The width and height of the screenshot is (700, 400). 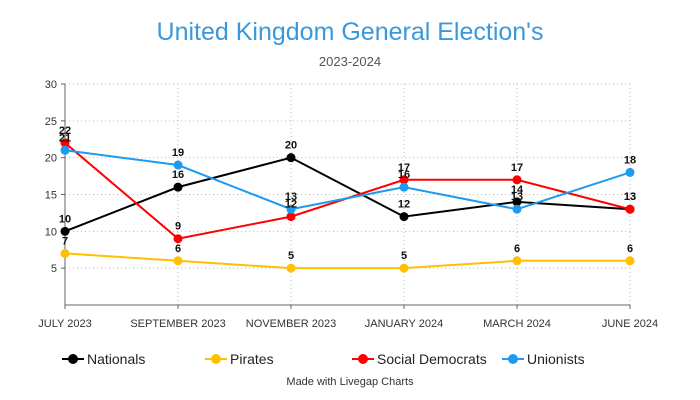 I want to click on legend-item-nationals: Nationals, so click(x=103, y=359).